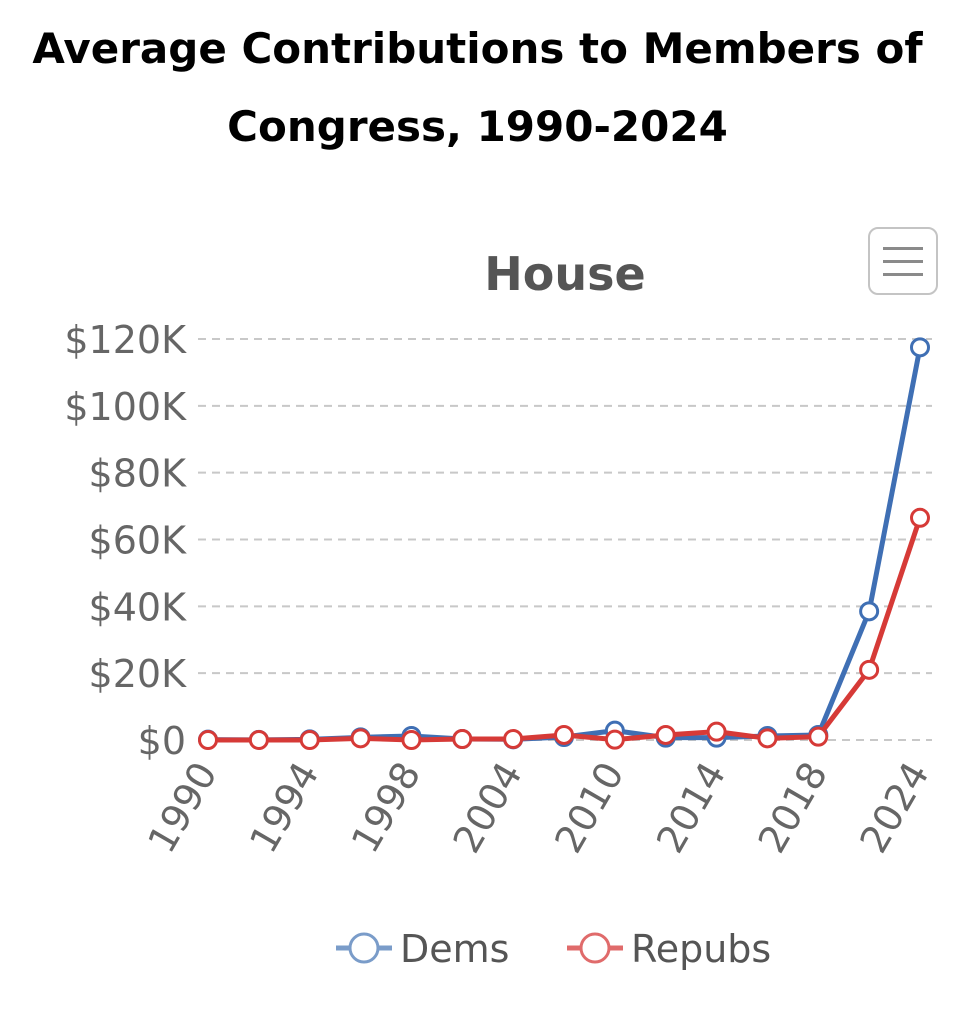  I want to click on y-axis-ticks: $0 $20K $40K $60K $80K $100K $120K, so click(125, 540).